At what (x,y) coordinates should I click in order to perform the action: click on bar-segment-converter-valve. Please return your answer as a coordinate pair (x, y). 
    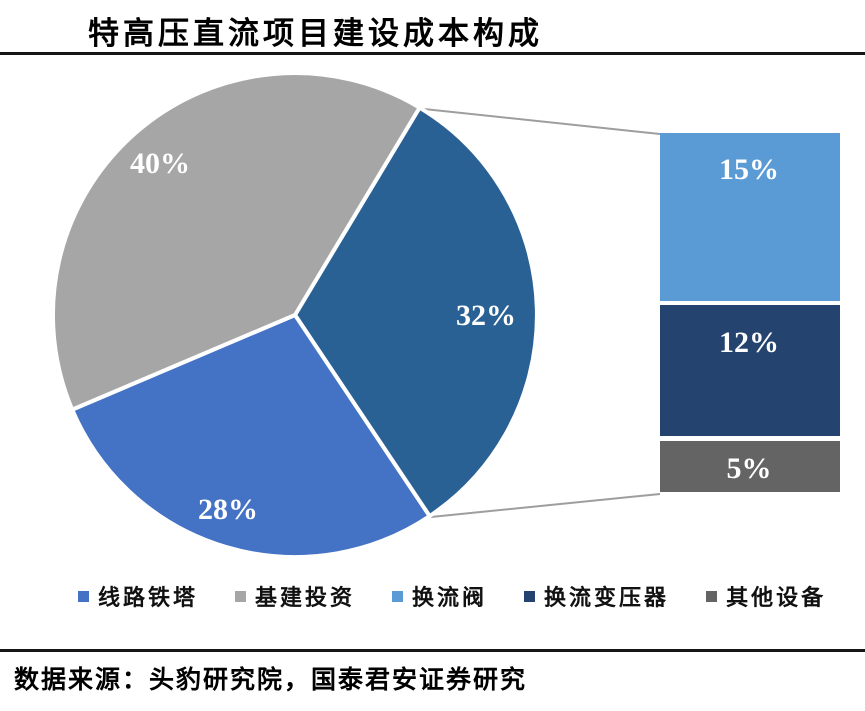
    Looking at the image, I should click on (750, 217).